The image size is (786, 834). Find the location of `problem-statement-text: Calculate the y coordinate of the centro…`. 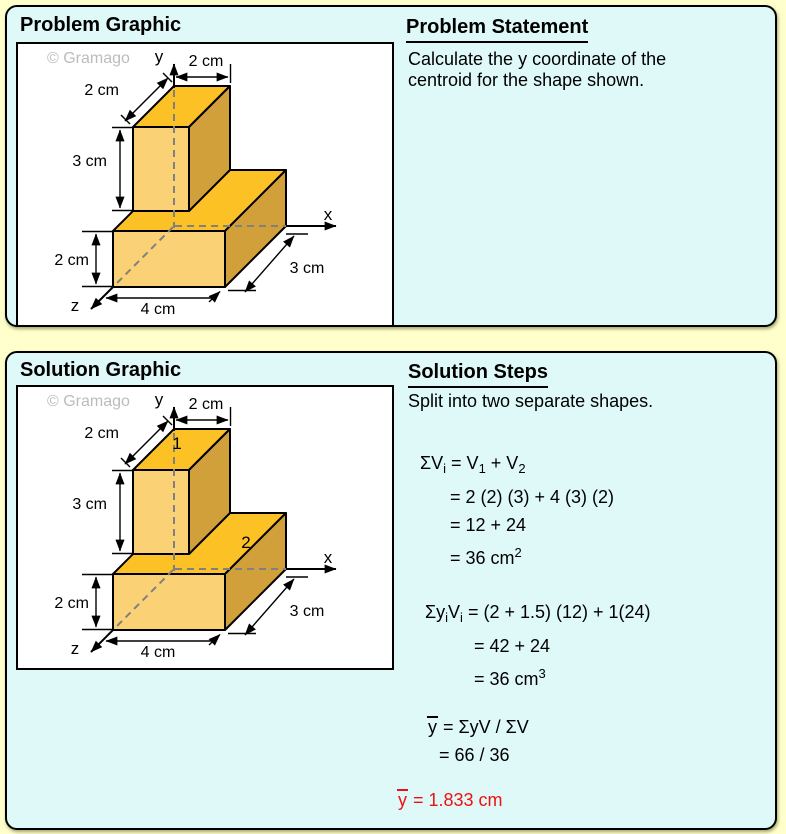

problem-statement-text: Calculate the y coordinate of the centro… is located at coordinates (537, 69).